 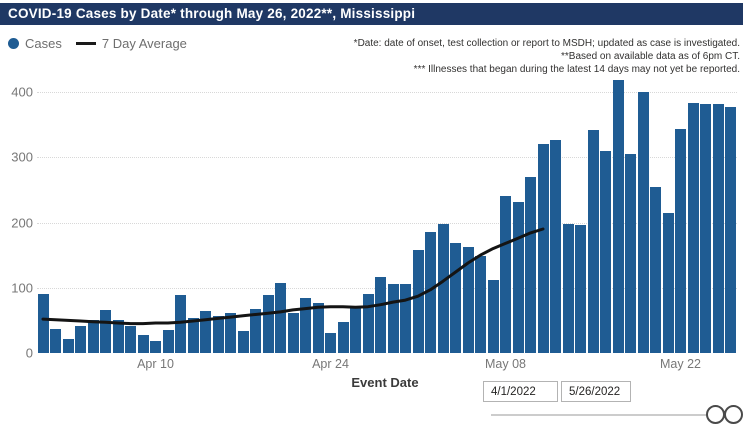 What do you see at coordinates (680, 364) in the screenshot?
I see `x-axis-label-may-22: May 22` at bounding box center [680, 364].